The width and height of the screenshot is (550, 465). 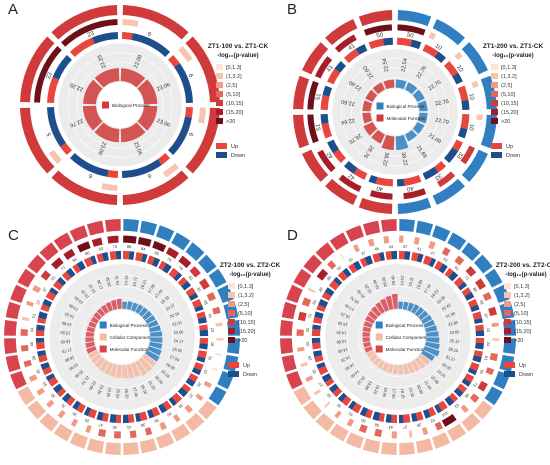 What do you see at coordinates (134, 282) in the screenshot?
I see `rich-factor-label: 15.72` at bounding box center [134, 282].